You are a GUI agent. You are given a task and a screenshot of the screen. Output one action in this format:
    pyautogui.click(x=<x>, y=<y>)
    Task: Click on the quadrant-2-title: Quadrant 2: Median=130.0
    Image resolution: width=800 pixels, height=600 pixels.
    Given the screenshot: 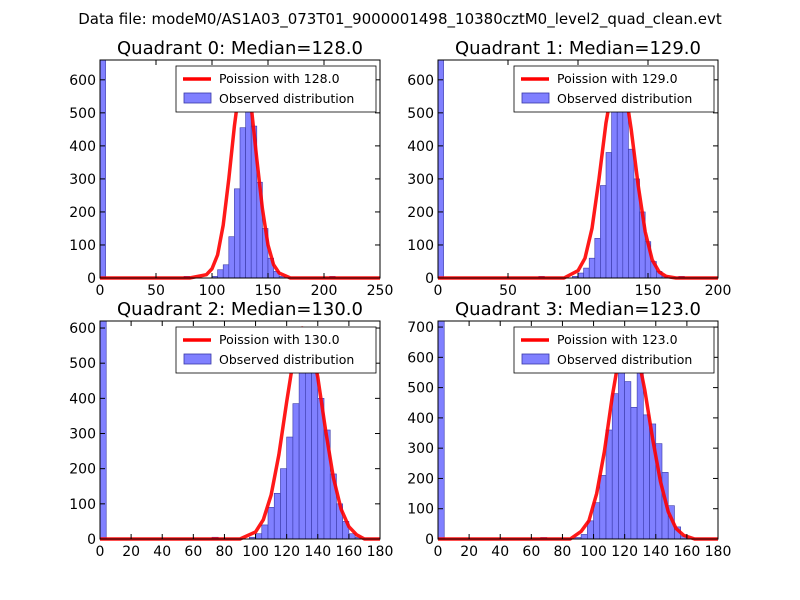 What is the action you would take?
    pyautogui.click(x=240, y=309)
    